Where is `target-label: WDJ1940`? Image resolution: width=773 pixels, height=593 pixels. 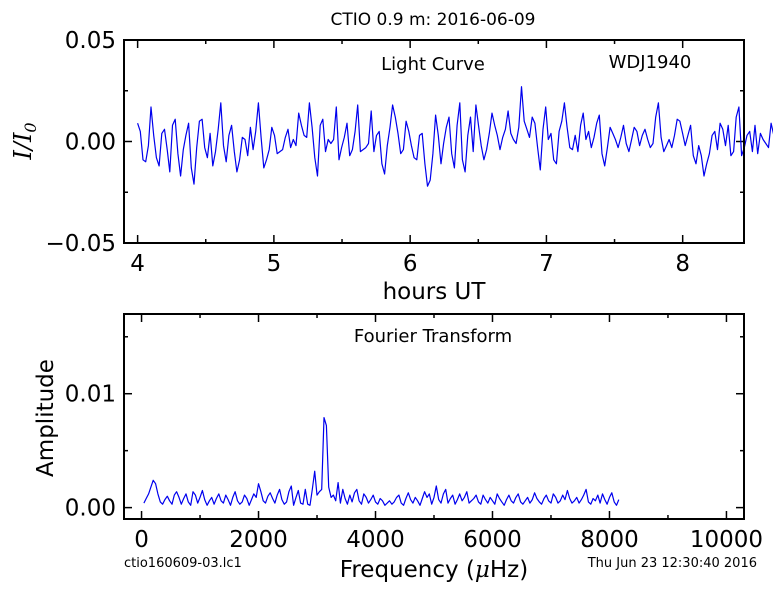 target-label: WDJ1940 is located at coordinates (650, 62).